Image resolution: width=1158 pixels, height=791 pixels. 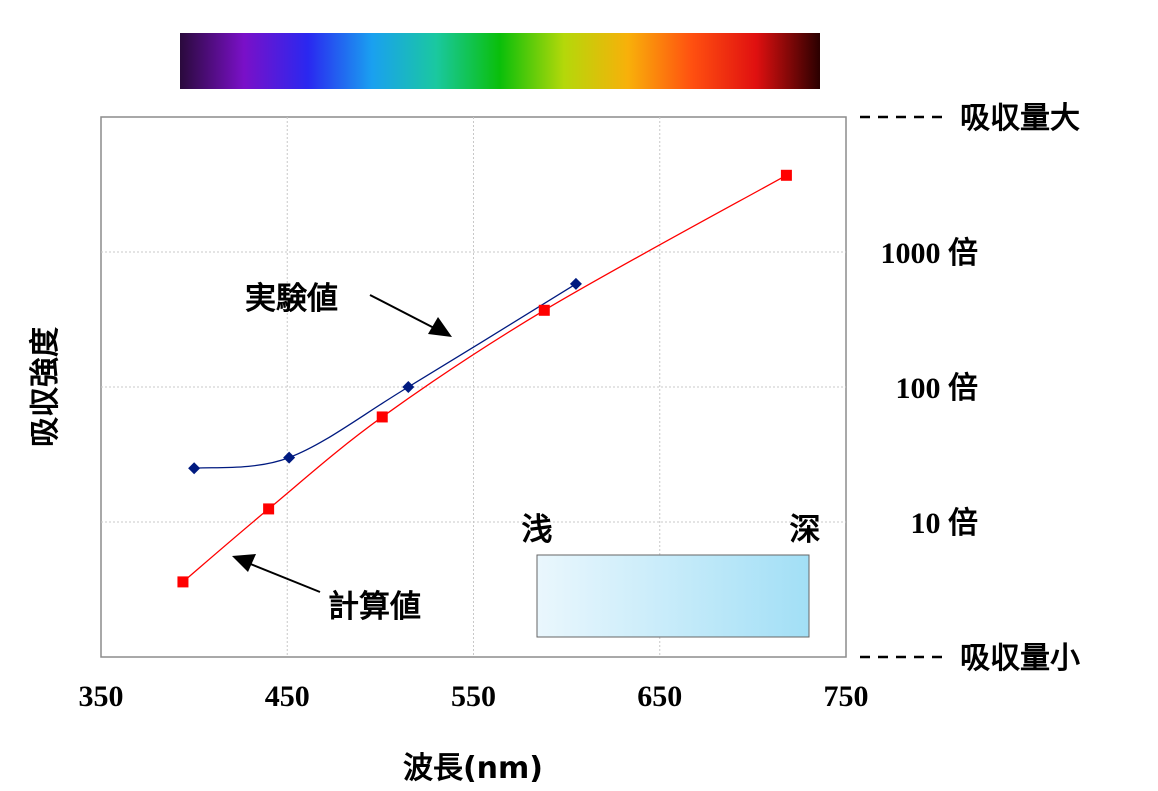 I want to click on y-tick-label: 100 倍, so click(x=937, y=388).